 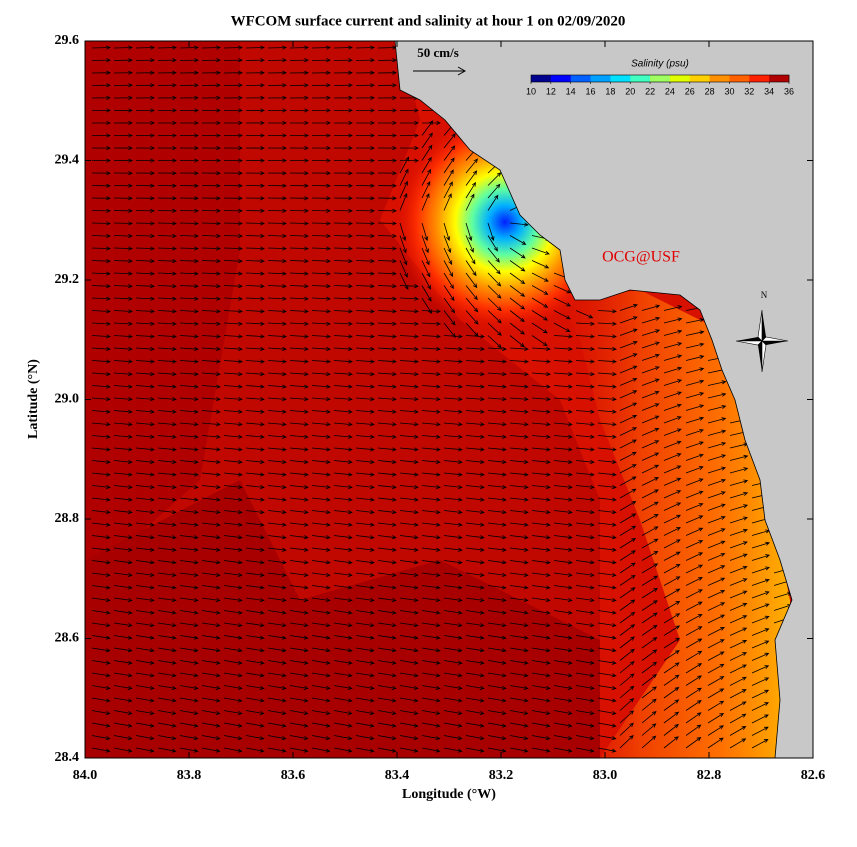 I want to click on colorbar-tick-label: 10, so click(x=531, y=91).